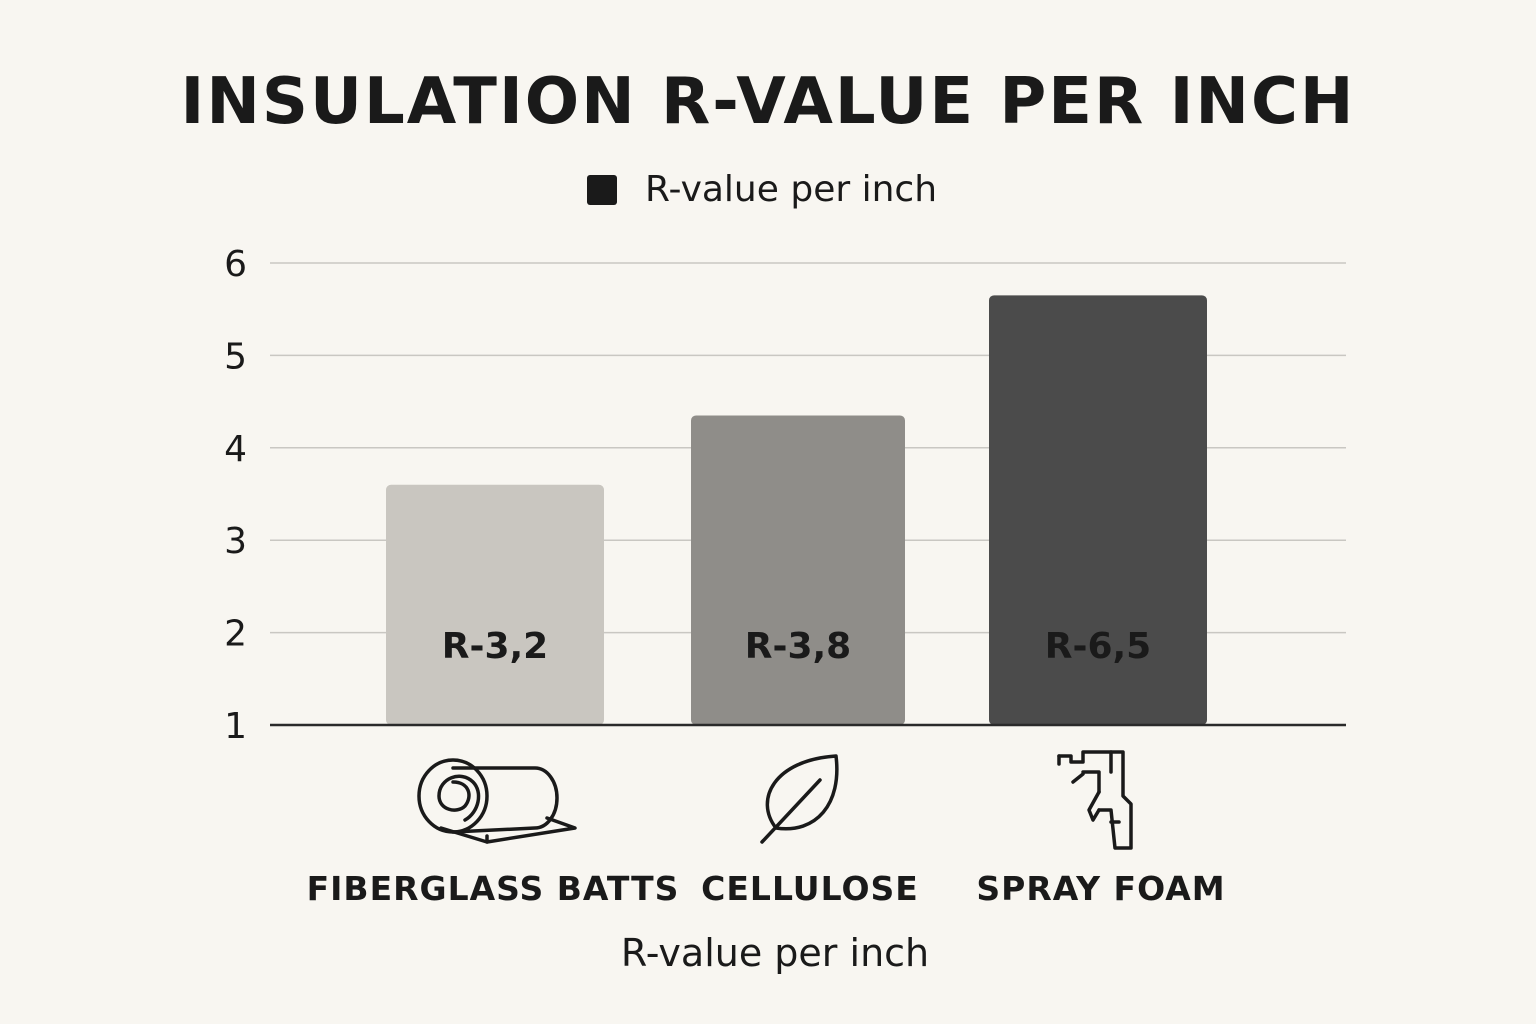 The image size is (1536, 1024). Describe the element at coordinates (235, 264) in the screenshot. I see `y-tick-label: 6` at that location.